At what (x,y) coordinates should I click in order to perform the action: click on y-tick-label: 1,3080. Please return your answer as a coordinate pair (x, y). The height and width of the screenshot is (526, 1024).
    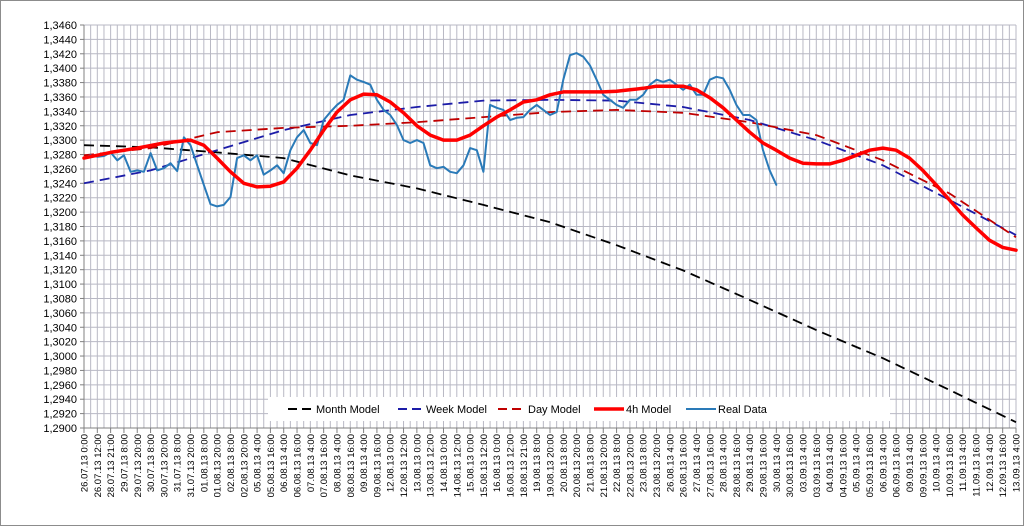
    Looking at the image, I should click on (60, 299).